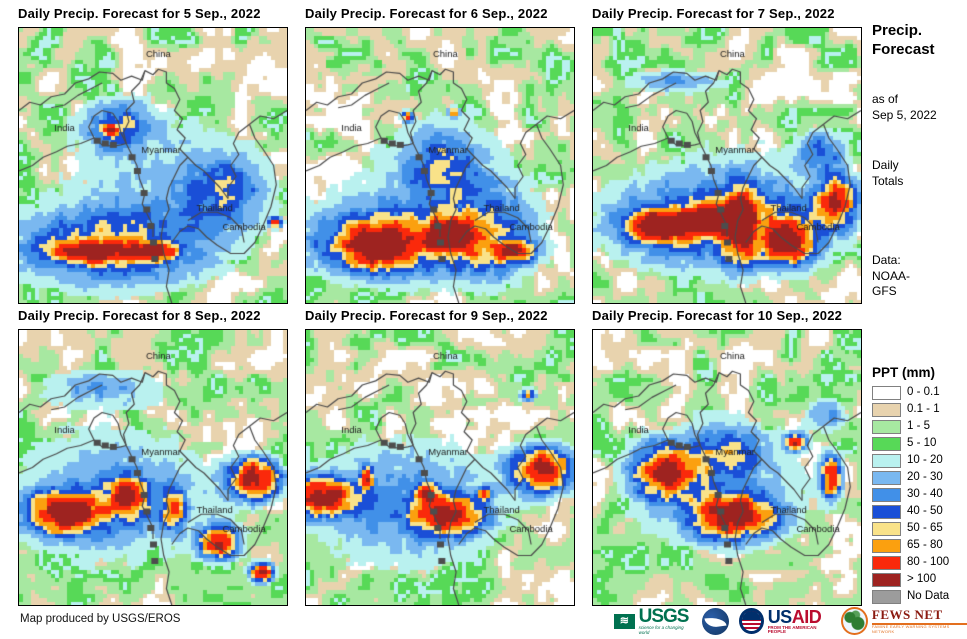  Describe the element at coordinates (923, 392) in the screenshot. I see `legend-label: 0 - 0.1` at that location.